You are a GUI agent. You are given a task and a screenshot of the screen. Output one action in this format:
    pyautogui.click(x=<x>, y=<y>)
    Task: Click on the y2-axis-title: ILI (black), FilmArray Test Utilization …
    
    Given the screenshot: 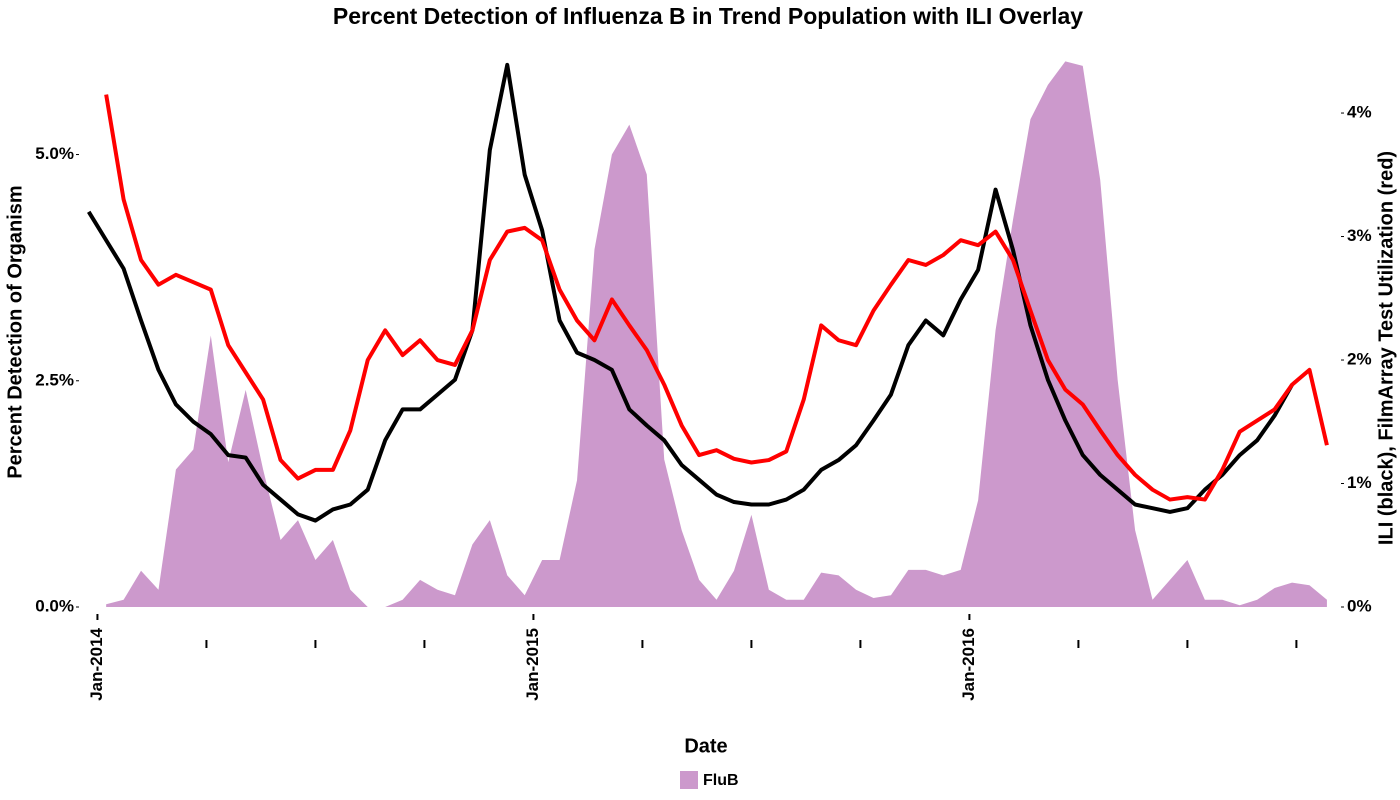 What is the action you would take?
    pyautogui.click(x=1386, y=348)
    